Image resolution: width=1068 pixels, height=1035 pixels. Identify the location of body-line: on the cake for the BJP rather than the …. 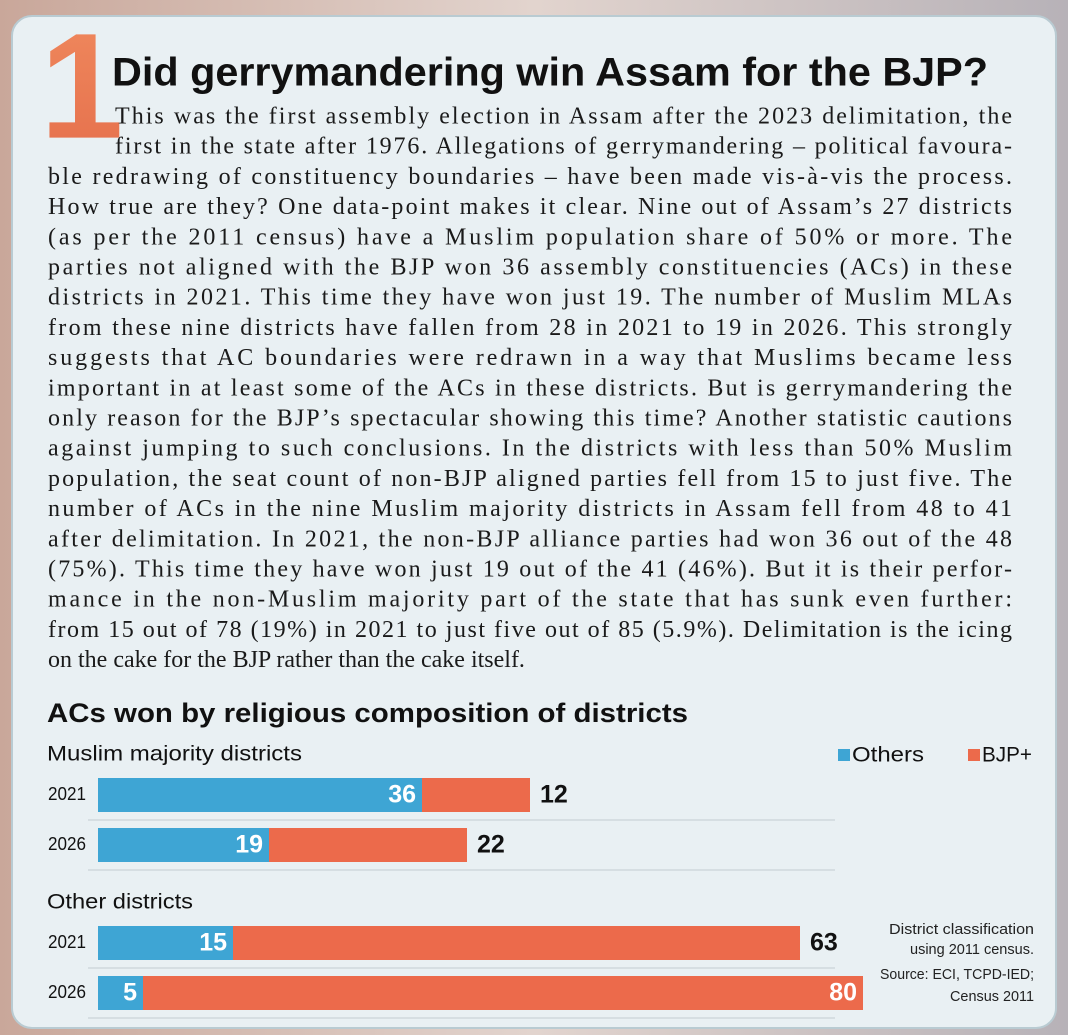
(286, 660).